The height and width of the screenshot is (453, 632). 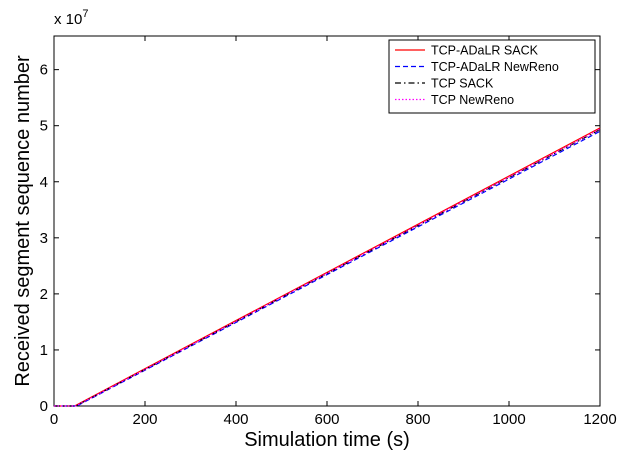 I want to click on y-tick-label: 3, so click(x=44, y=238).